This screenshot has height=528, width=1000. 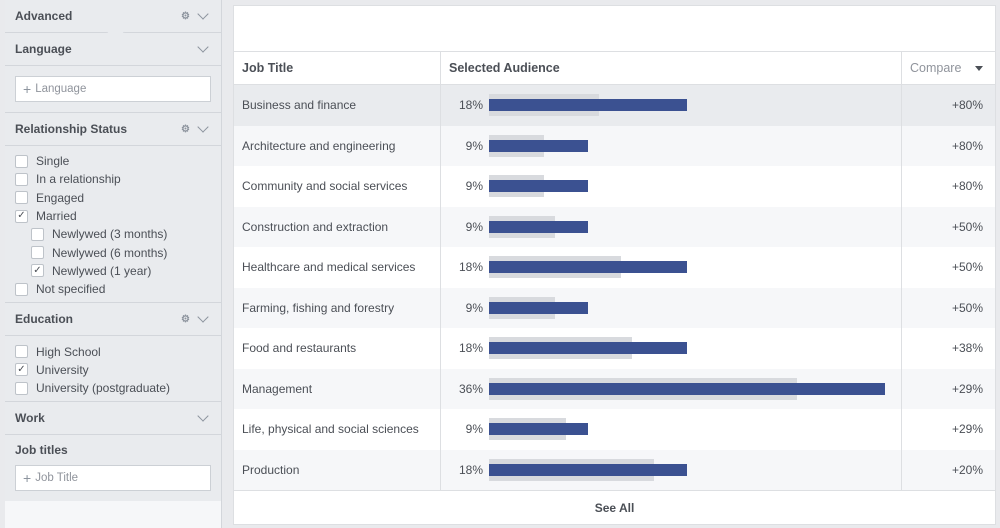 What do you see at coordinates (113, 234) in the screenshot?
I see `checkbox-item: Newlywed (3 months)` at bounding box center [113, 234].